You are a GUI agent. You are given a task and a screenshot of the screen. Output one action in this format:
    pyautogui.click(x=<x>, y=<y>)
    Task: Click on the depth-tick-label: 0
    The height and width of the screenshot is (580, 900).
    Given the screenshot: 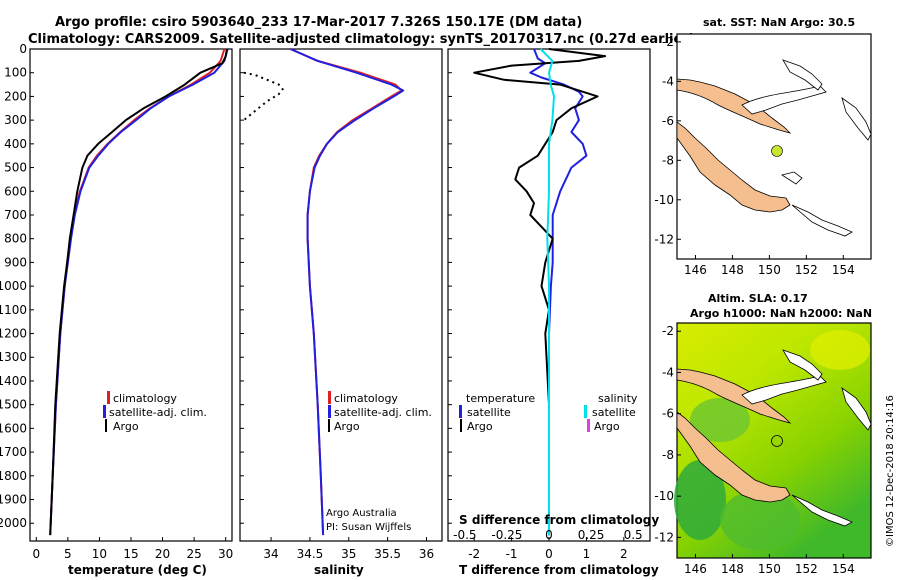 What is the action you would take?
    pyautogui.click(x=23, y=49)
    